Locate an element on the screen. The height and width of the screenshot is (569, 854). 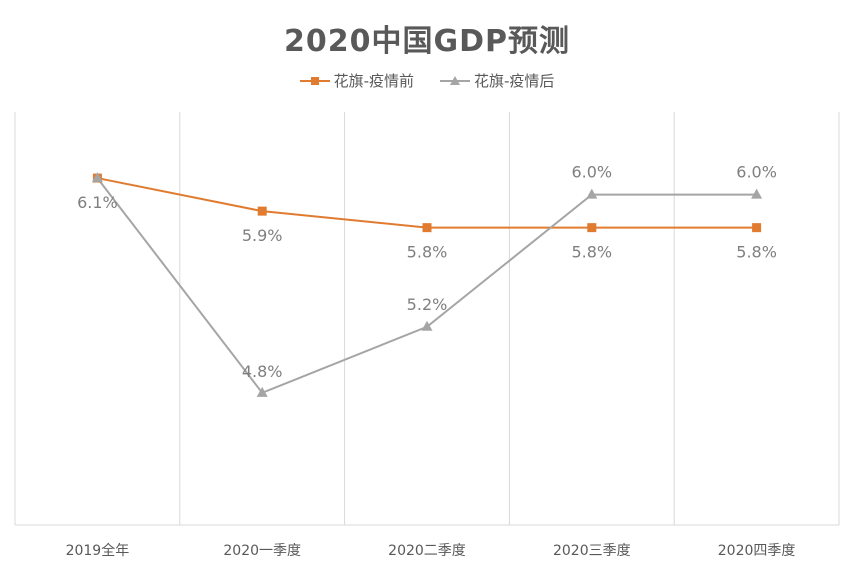
data-label: 4.8% is located at coordinates (262, 371).